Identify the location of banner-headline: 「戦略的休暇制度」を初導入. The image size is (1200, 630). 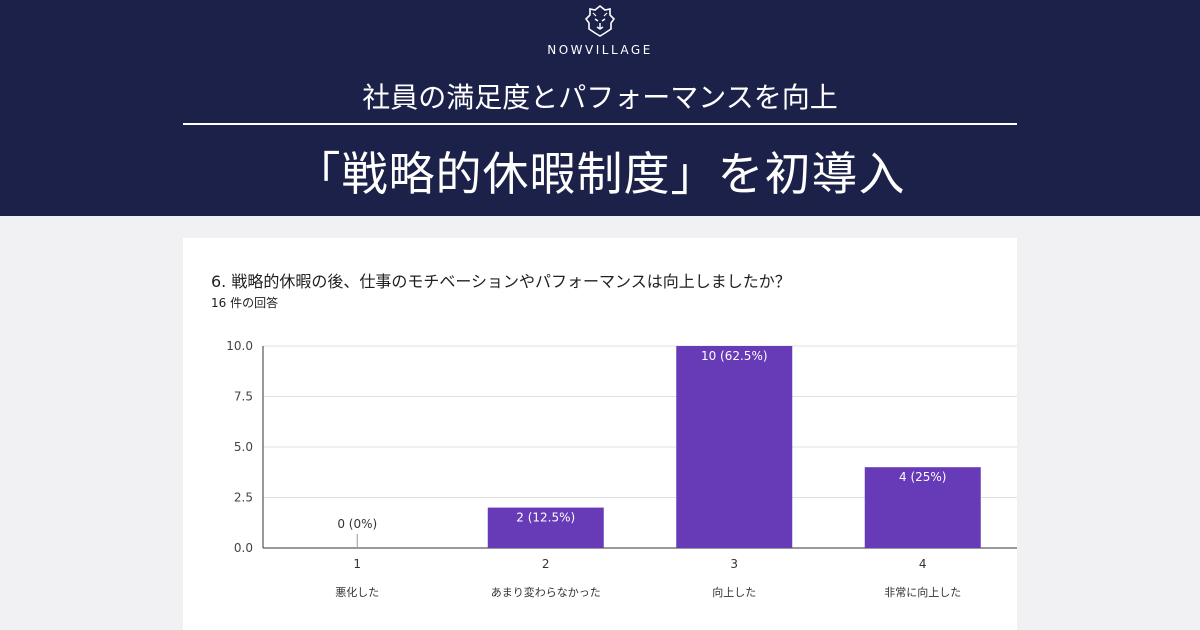
(600, 174).